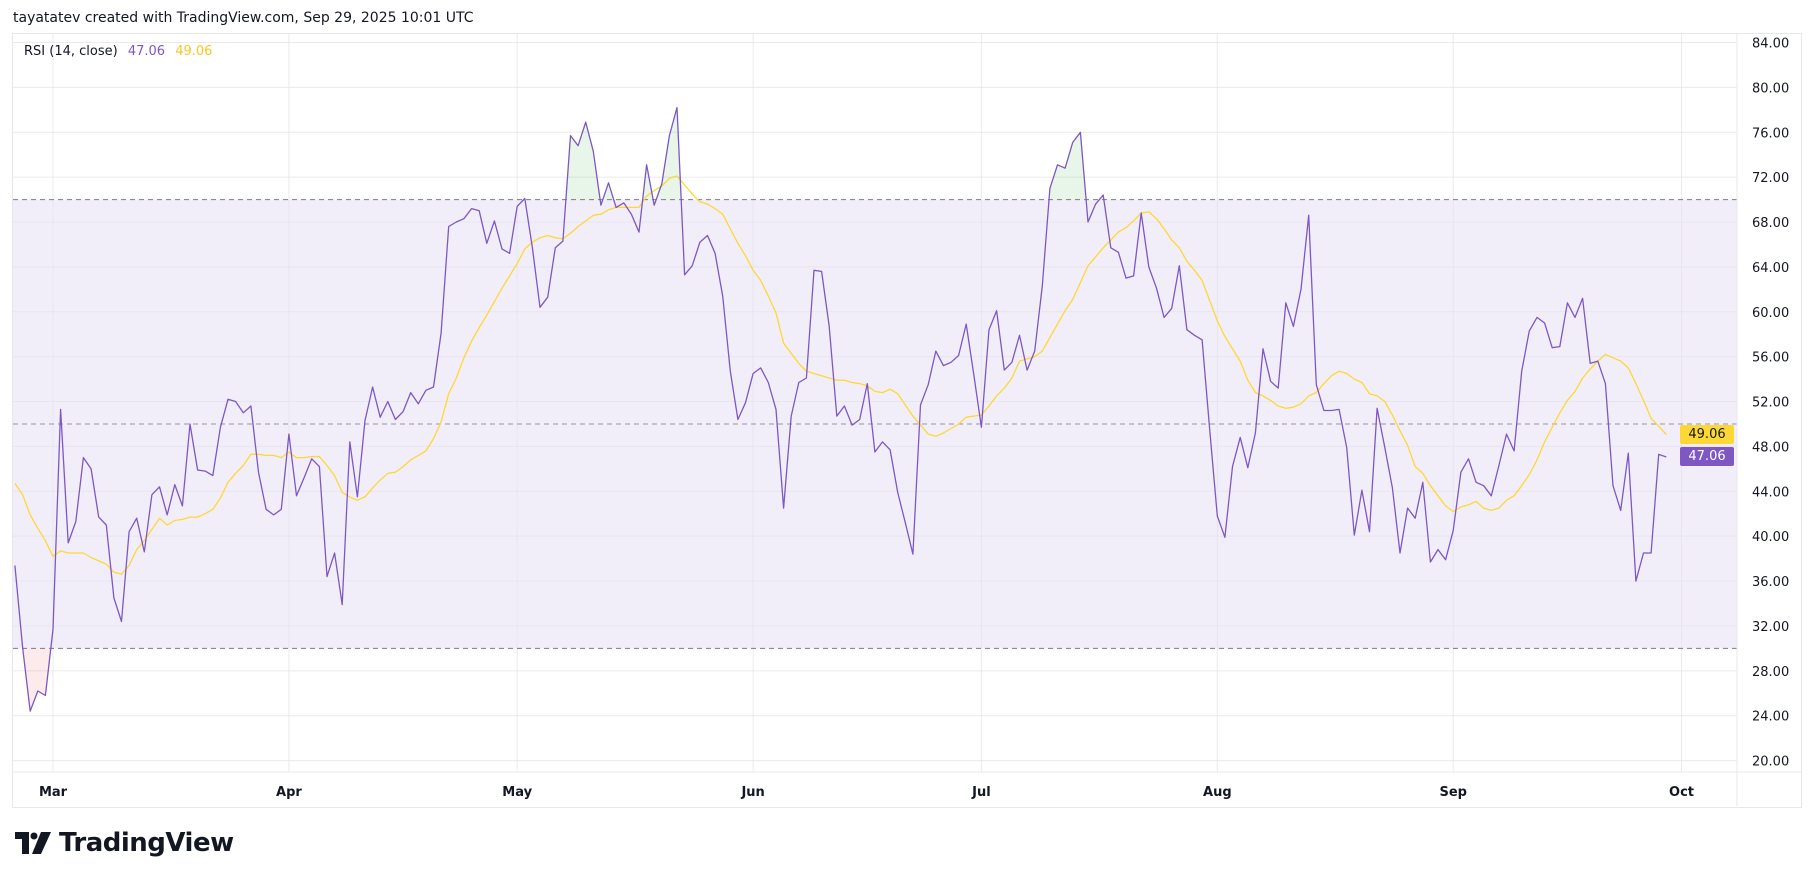 Image resolution: width=1815 pixels, height=883 pixels. What do you see at coordinates (866, 792) in the screenshot?
I see `time-axis: Mar Apr May Jun Jul Aug Sep Oct` at bounding box center [866, 792].